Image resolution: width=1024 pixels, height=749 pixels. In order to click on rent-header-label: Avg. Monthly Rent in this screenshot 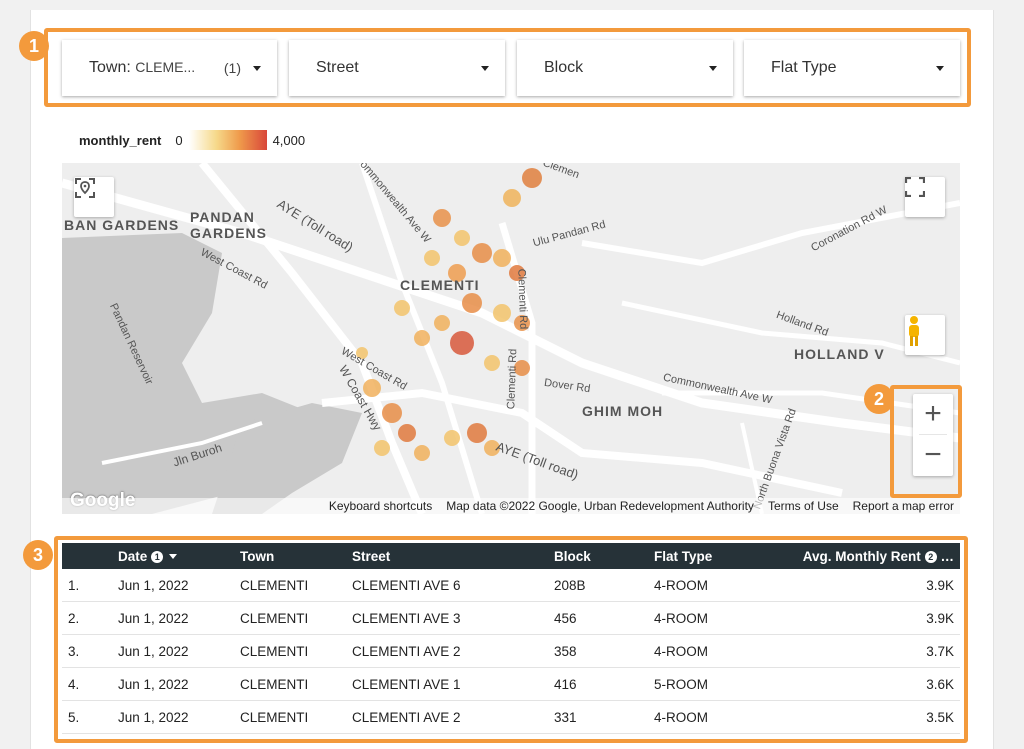, I will do `click(861, 556)`.